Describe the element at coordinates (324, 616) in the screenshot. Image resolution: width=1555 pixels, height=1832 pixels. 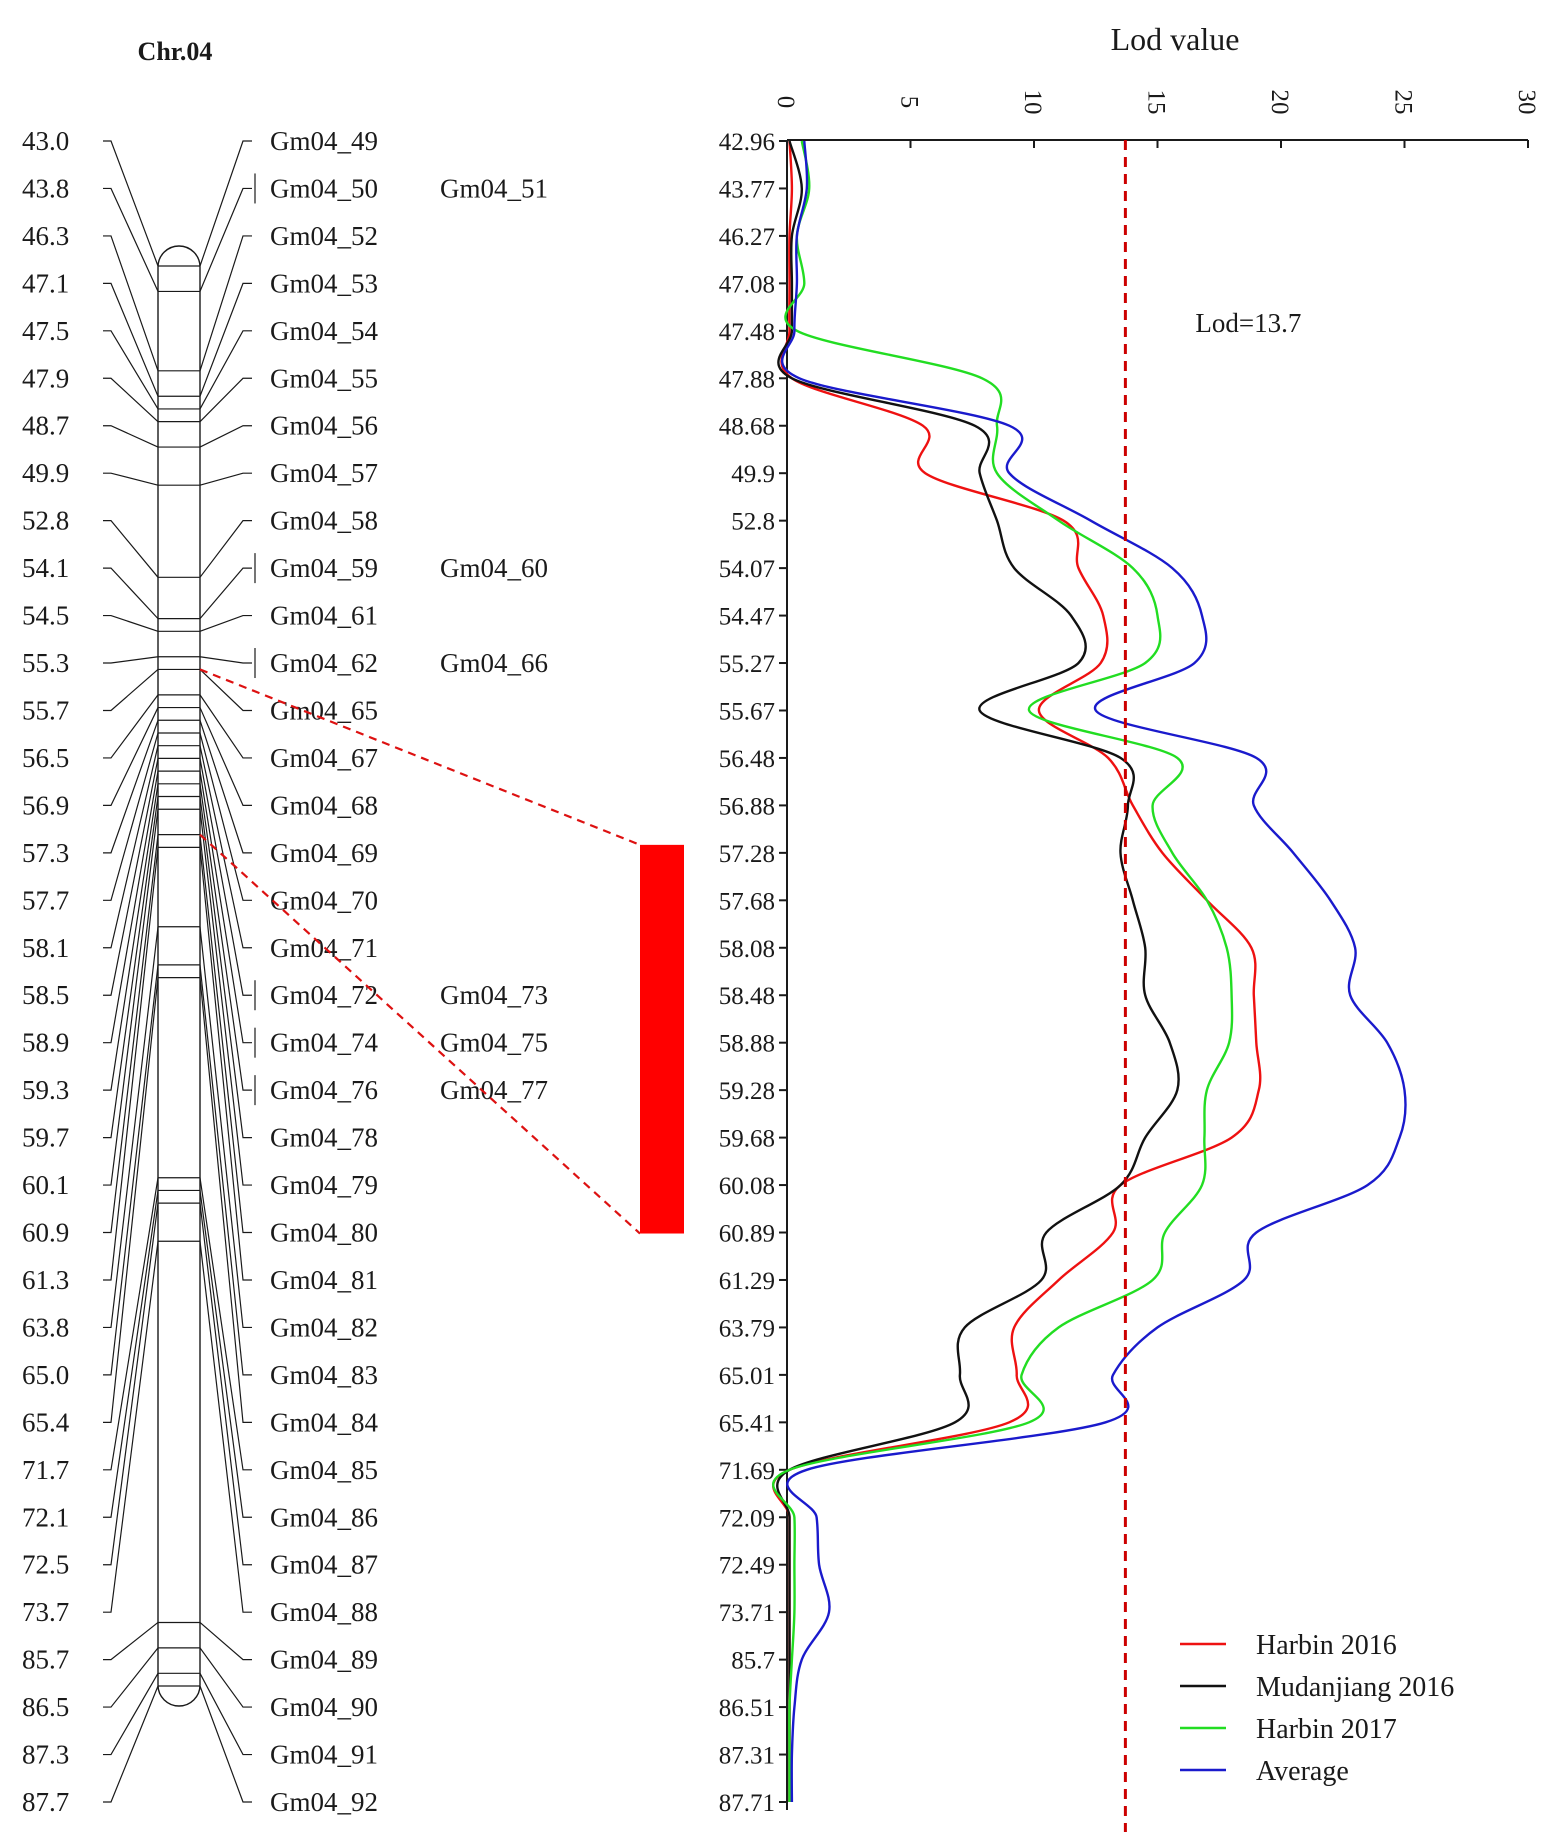
I see `marker-name: Gm04_61` at that location.